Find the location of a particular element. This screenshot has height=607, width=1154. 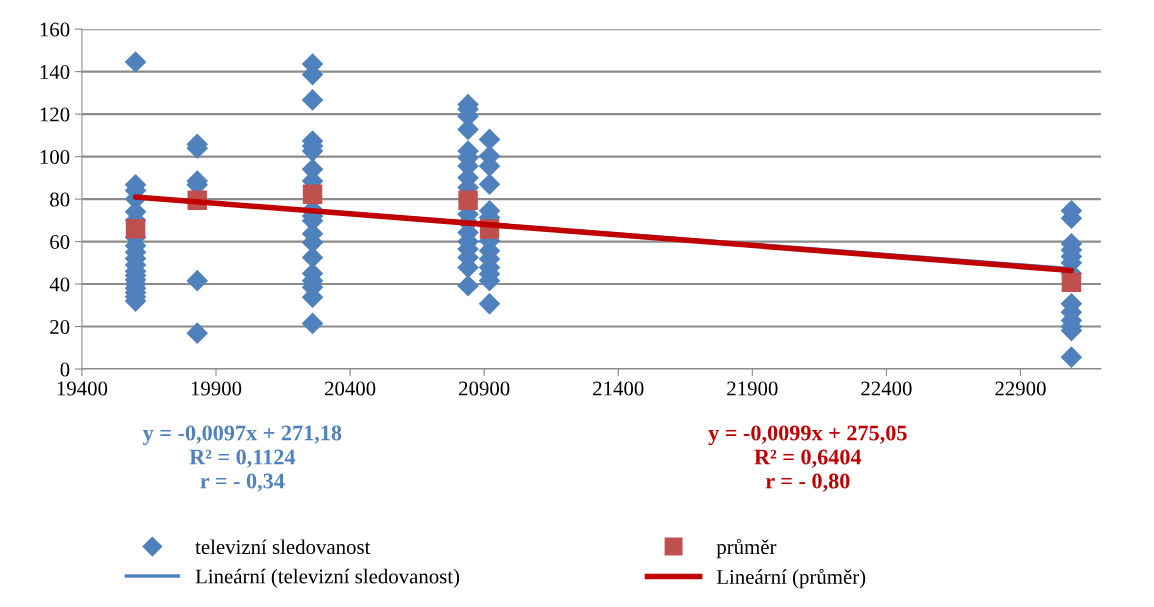

legend-label: televizní sledovanost is located at coordinates (283, 547).